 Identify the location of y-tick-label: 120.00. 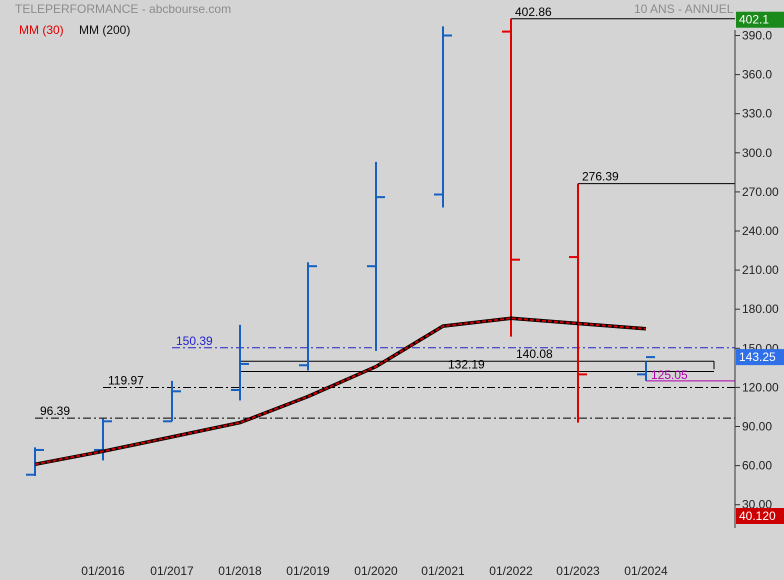
(760, 387).